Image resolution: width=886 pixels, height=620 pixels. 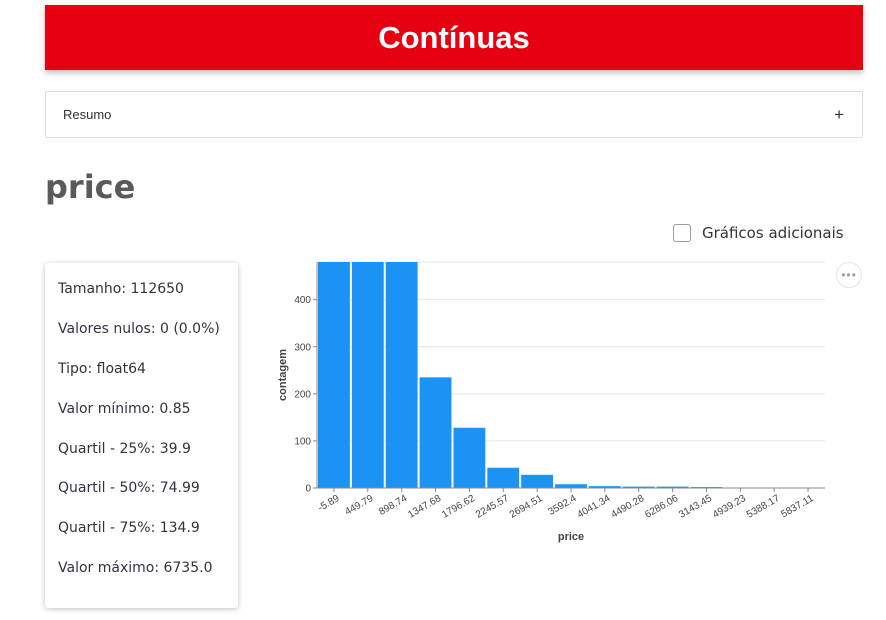 What do you see at coordinates (393, 505) in the screenshot?
I see `x-tick-label: 898.74` at bounding box center [393, 505].